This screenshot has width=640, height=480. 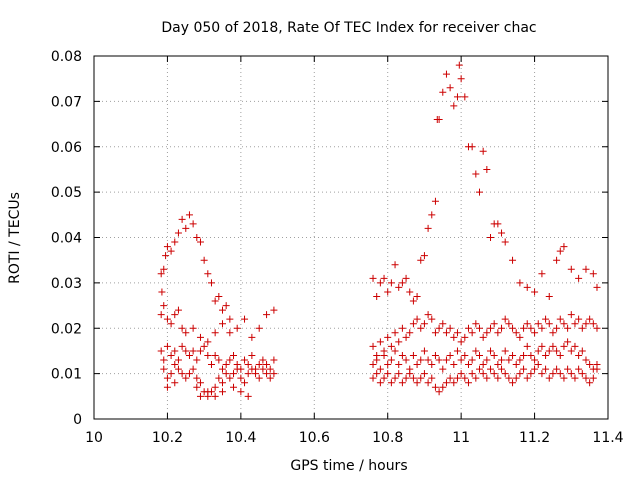 What do you see at coordinates (66, 284) in the screenshot?
I see `y-tick-label: 0.03` at bounding box center [66, 284].